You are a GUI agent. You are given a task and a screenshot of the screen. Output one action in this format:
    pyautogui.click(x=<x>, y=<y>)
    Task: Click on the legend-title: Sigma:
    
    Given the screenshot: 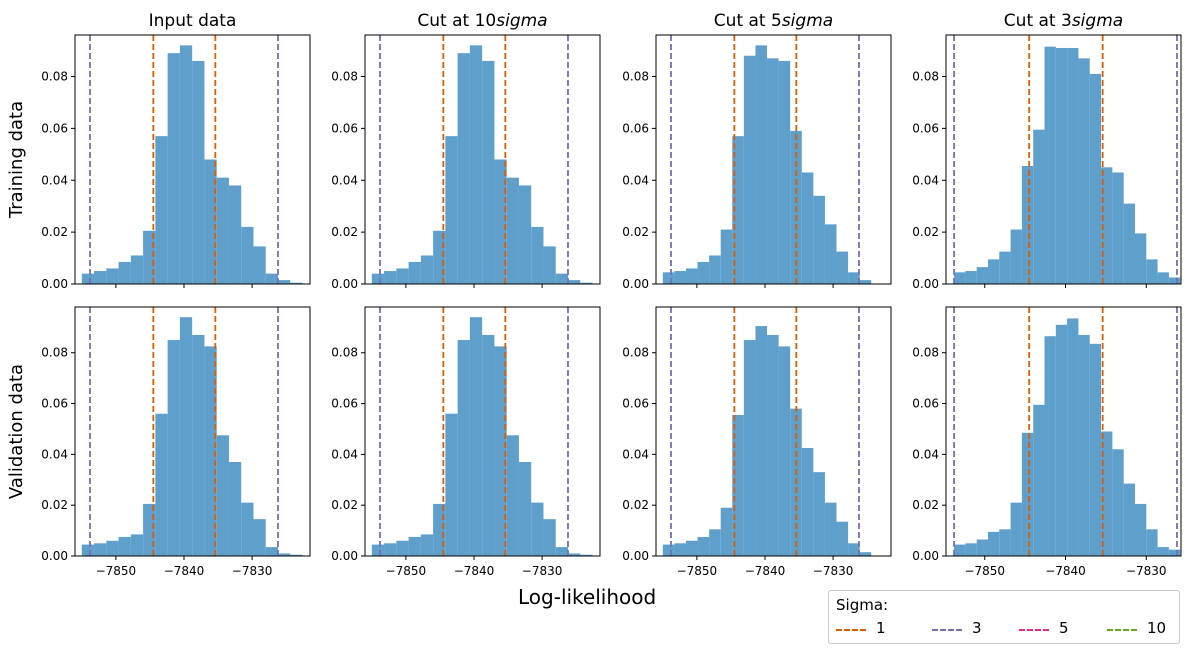 What is the action you would take?
    pyautogui.click(x=862, y=605)
    